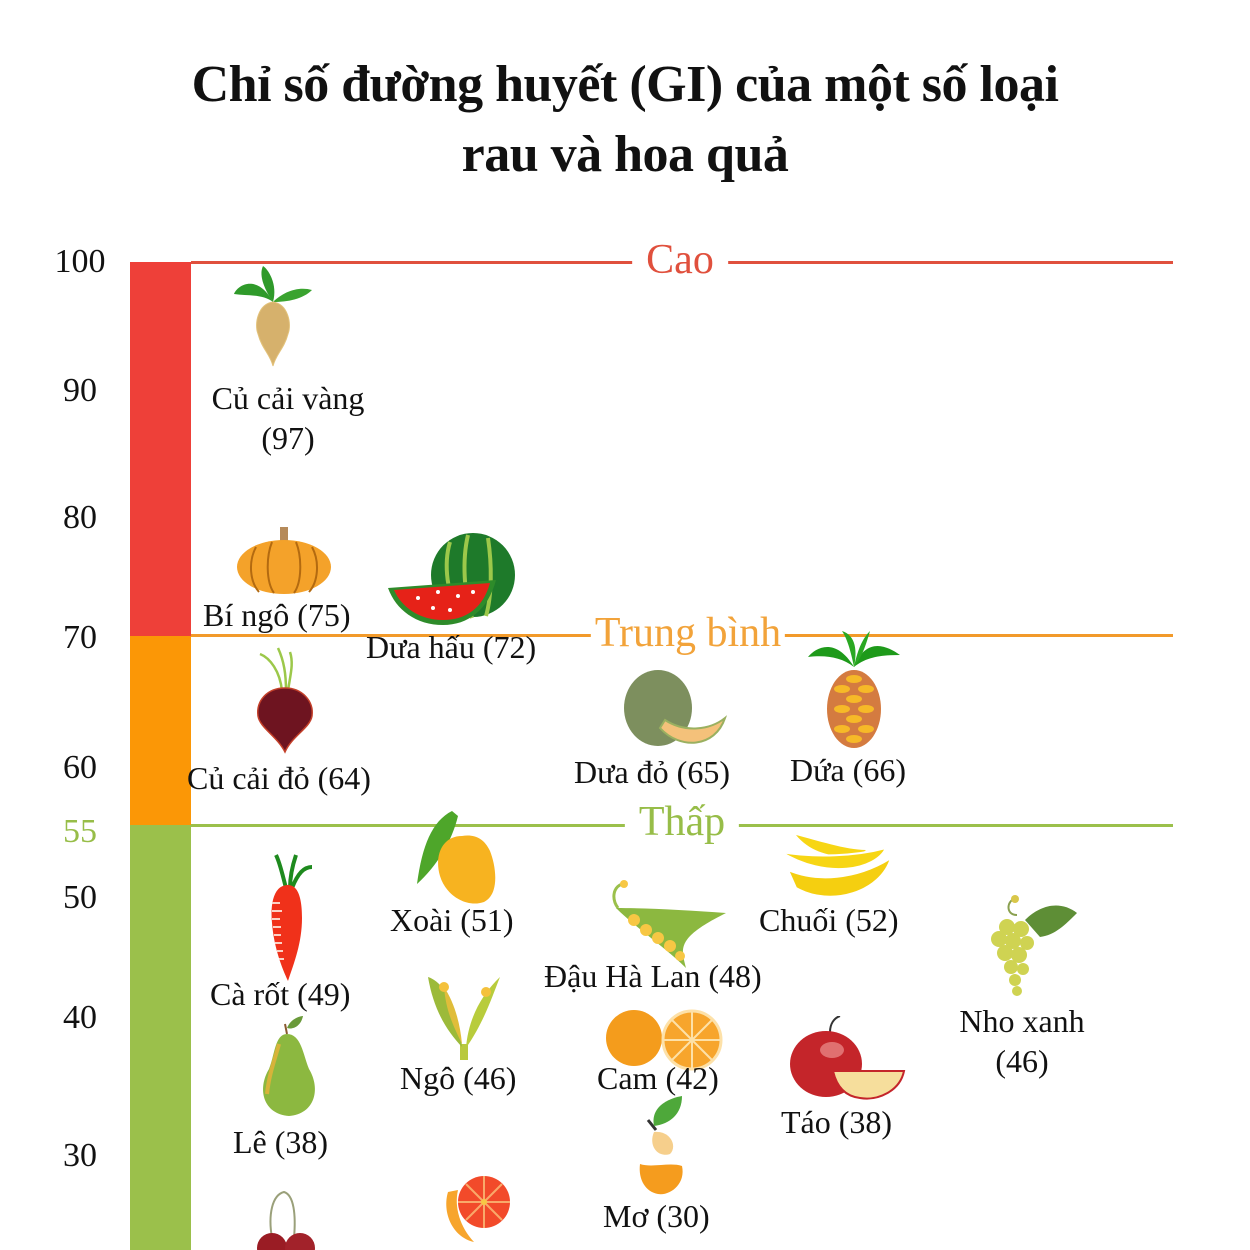 Image resolution: width=1250 pixels, height=1250 pixels. Describe the element at coordinates (292, 917) in the screenshot. I see `carrot-icon` at that location.